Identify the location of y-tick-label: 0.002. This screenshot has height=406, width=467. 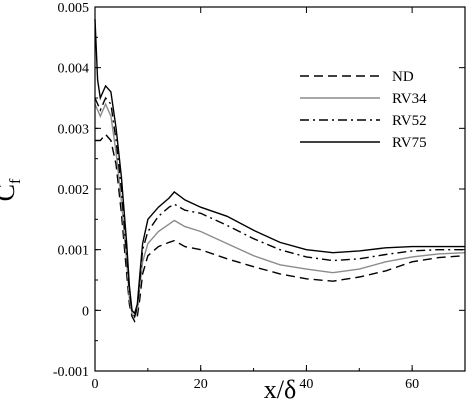
(74, 190).